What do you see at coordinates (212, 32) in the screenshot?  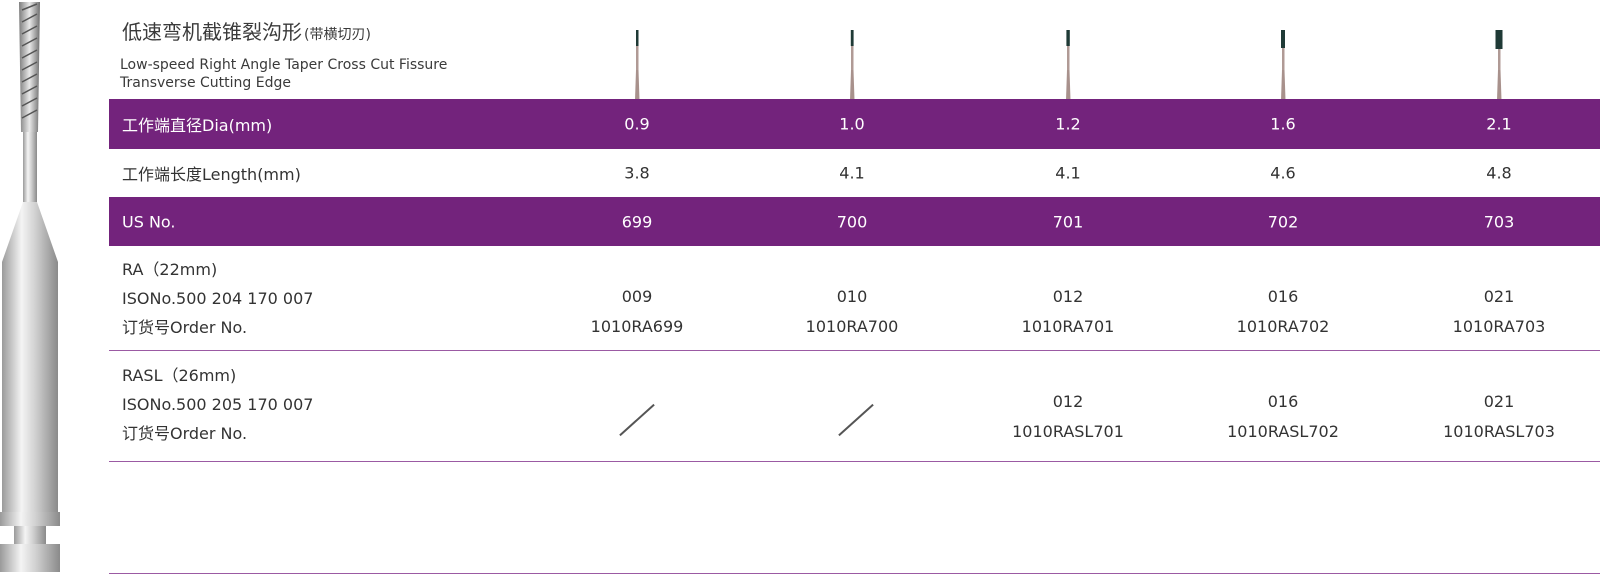 I see `title-cn-main: 低速弯机截锥裂沟形` at bounding box center [212, 32].